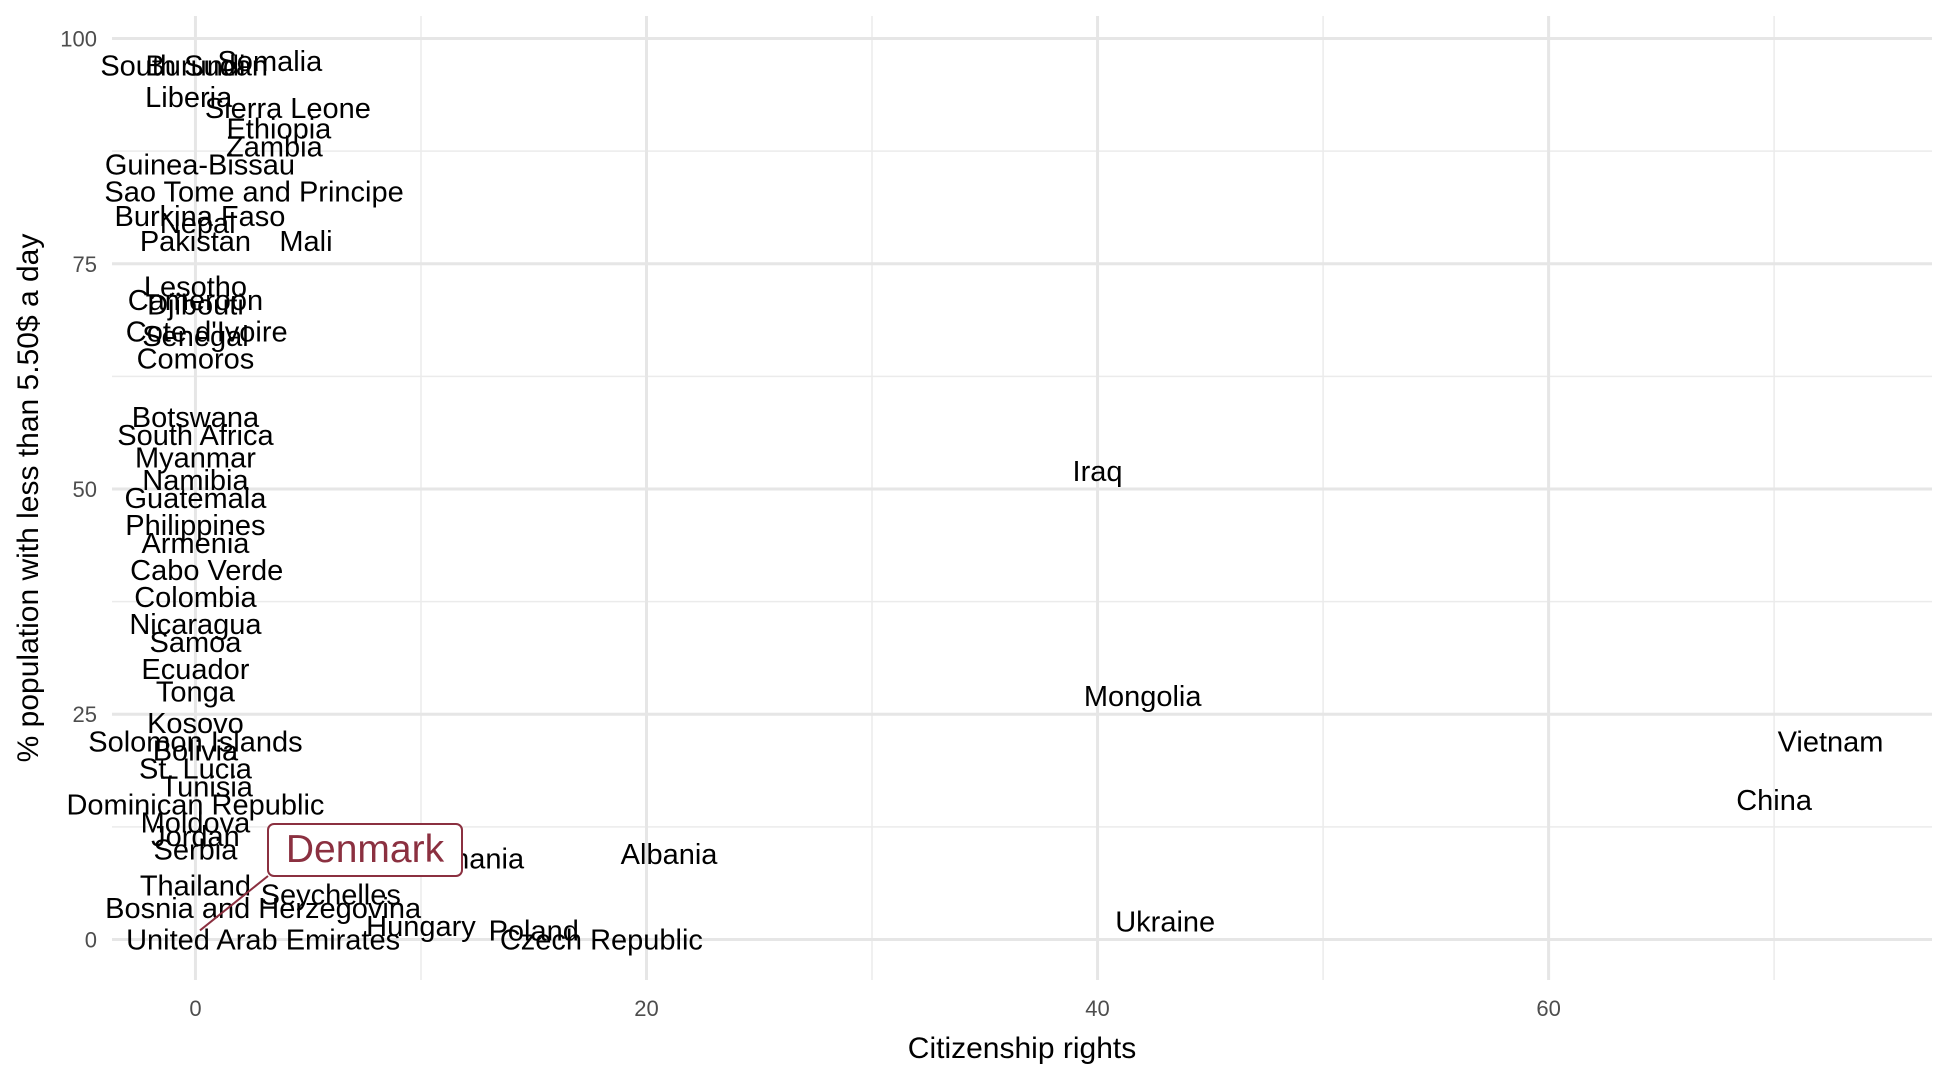 The height and width of the screenshot is (1080, 1944). I want to click on point-label: Cabo Verde, so click(206, 571).